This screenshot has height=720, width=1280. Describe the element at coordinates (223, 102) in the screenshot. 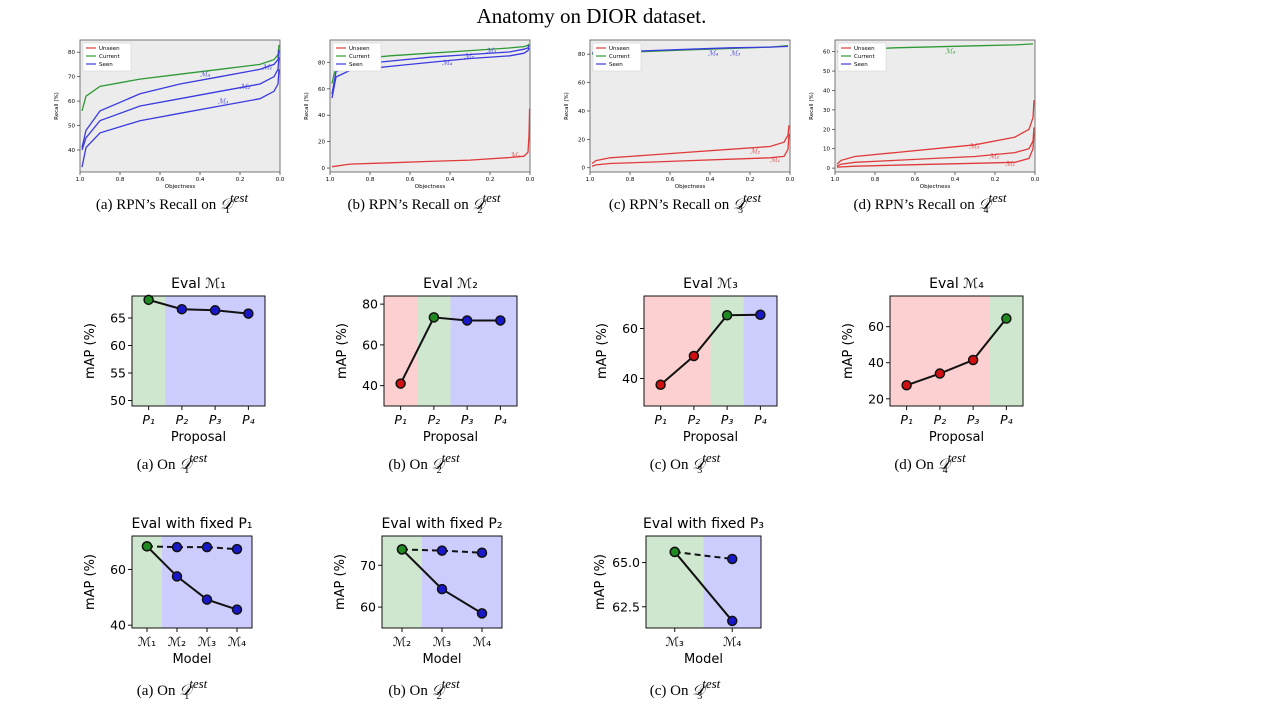

I see `curve-annotation: ℳ₃` at that location.